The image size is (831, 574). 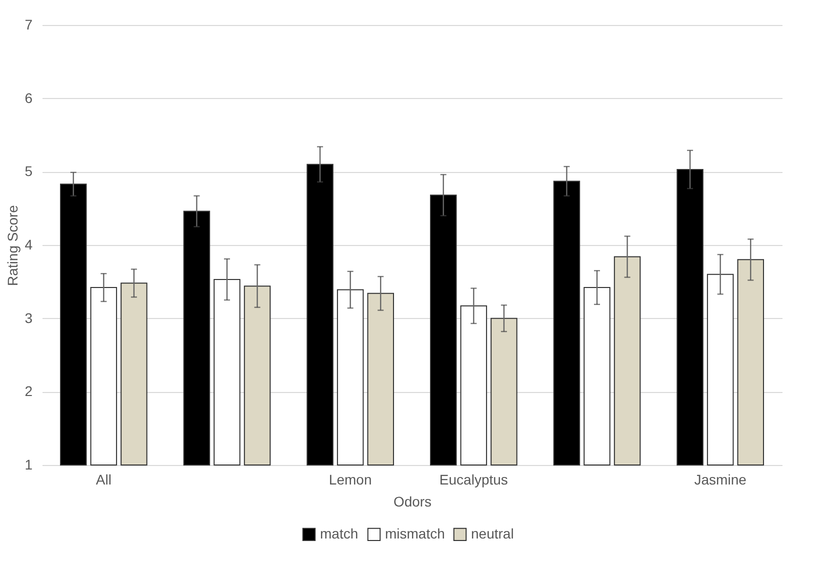 What do you see at coordinates (28, 171) in the screenshot?
I see `y-tick-label: 5` at bounding box center [28, 171].